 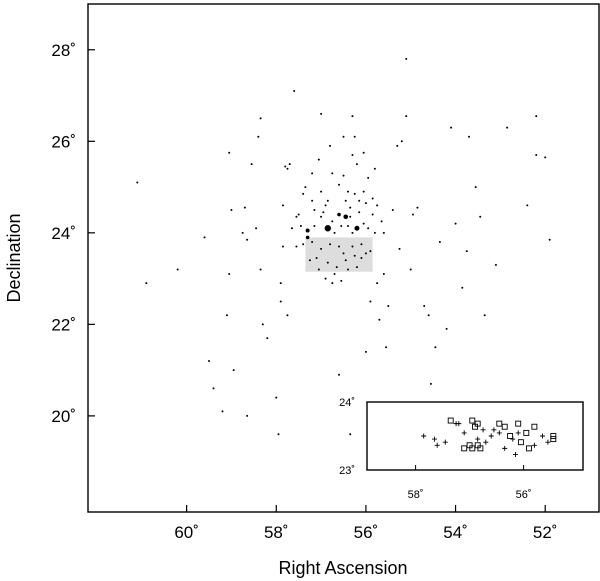 I want to click on highlight-region, so click(x=339, y=254).